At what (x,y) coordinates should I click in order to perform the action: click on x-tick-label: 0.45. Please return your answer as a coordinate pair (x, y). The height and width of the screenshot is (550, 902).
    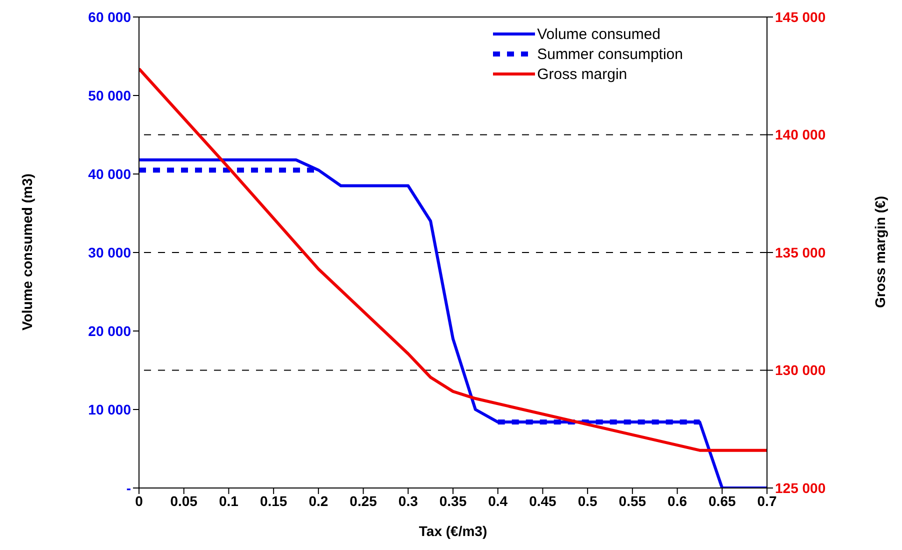
    Looking at the image, I should click on (543, 500).